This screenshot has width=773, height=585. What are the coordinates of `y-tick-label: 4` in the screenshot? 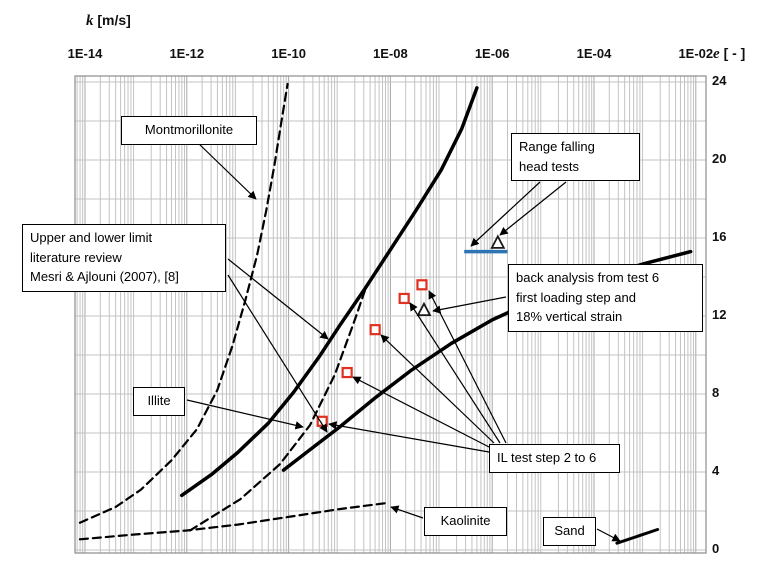 It's located at (716, 470).